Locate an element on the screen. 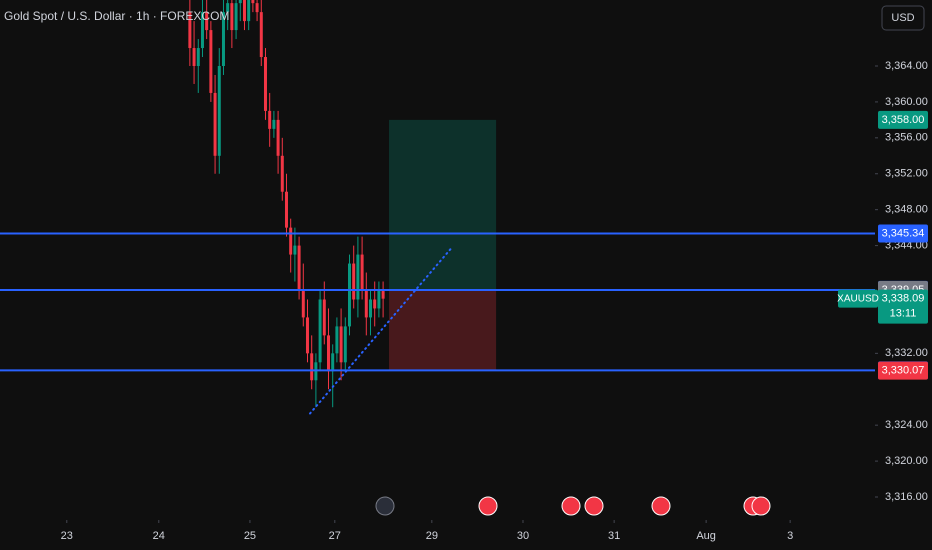  y-tick-label: 3,320.00 is located at coordinates (906, 461).